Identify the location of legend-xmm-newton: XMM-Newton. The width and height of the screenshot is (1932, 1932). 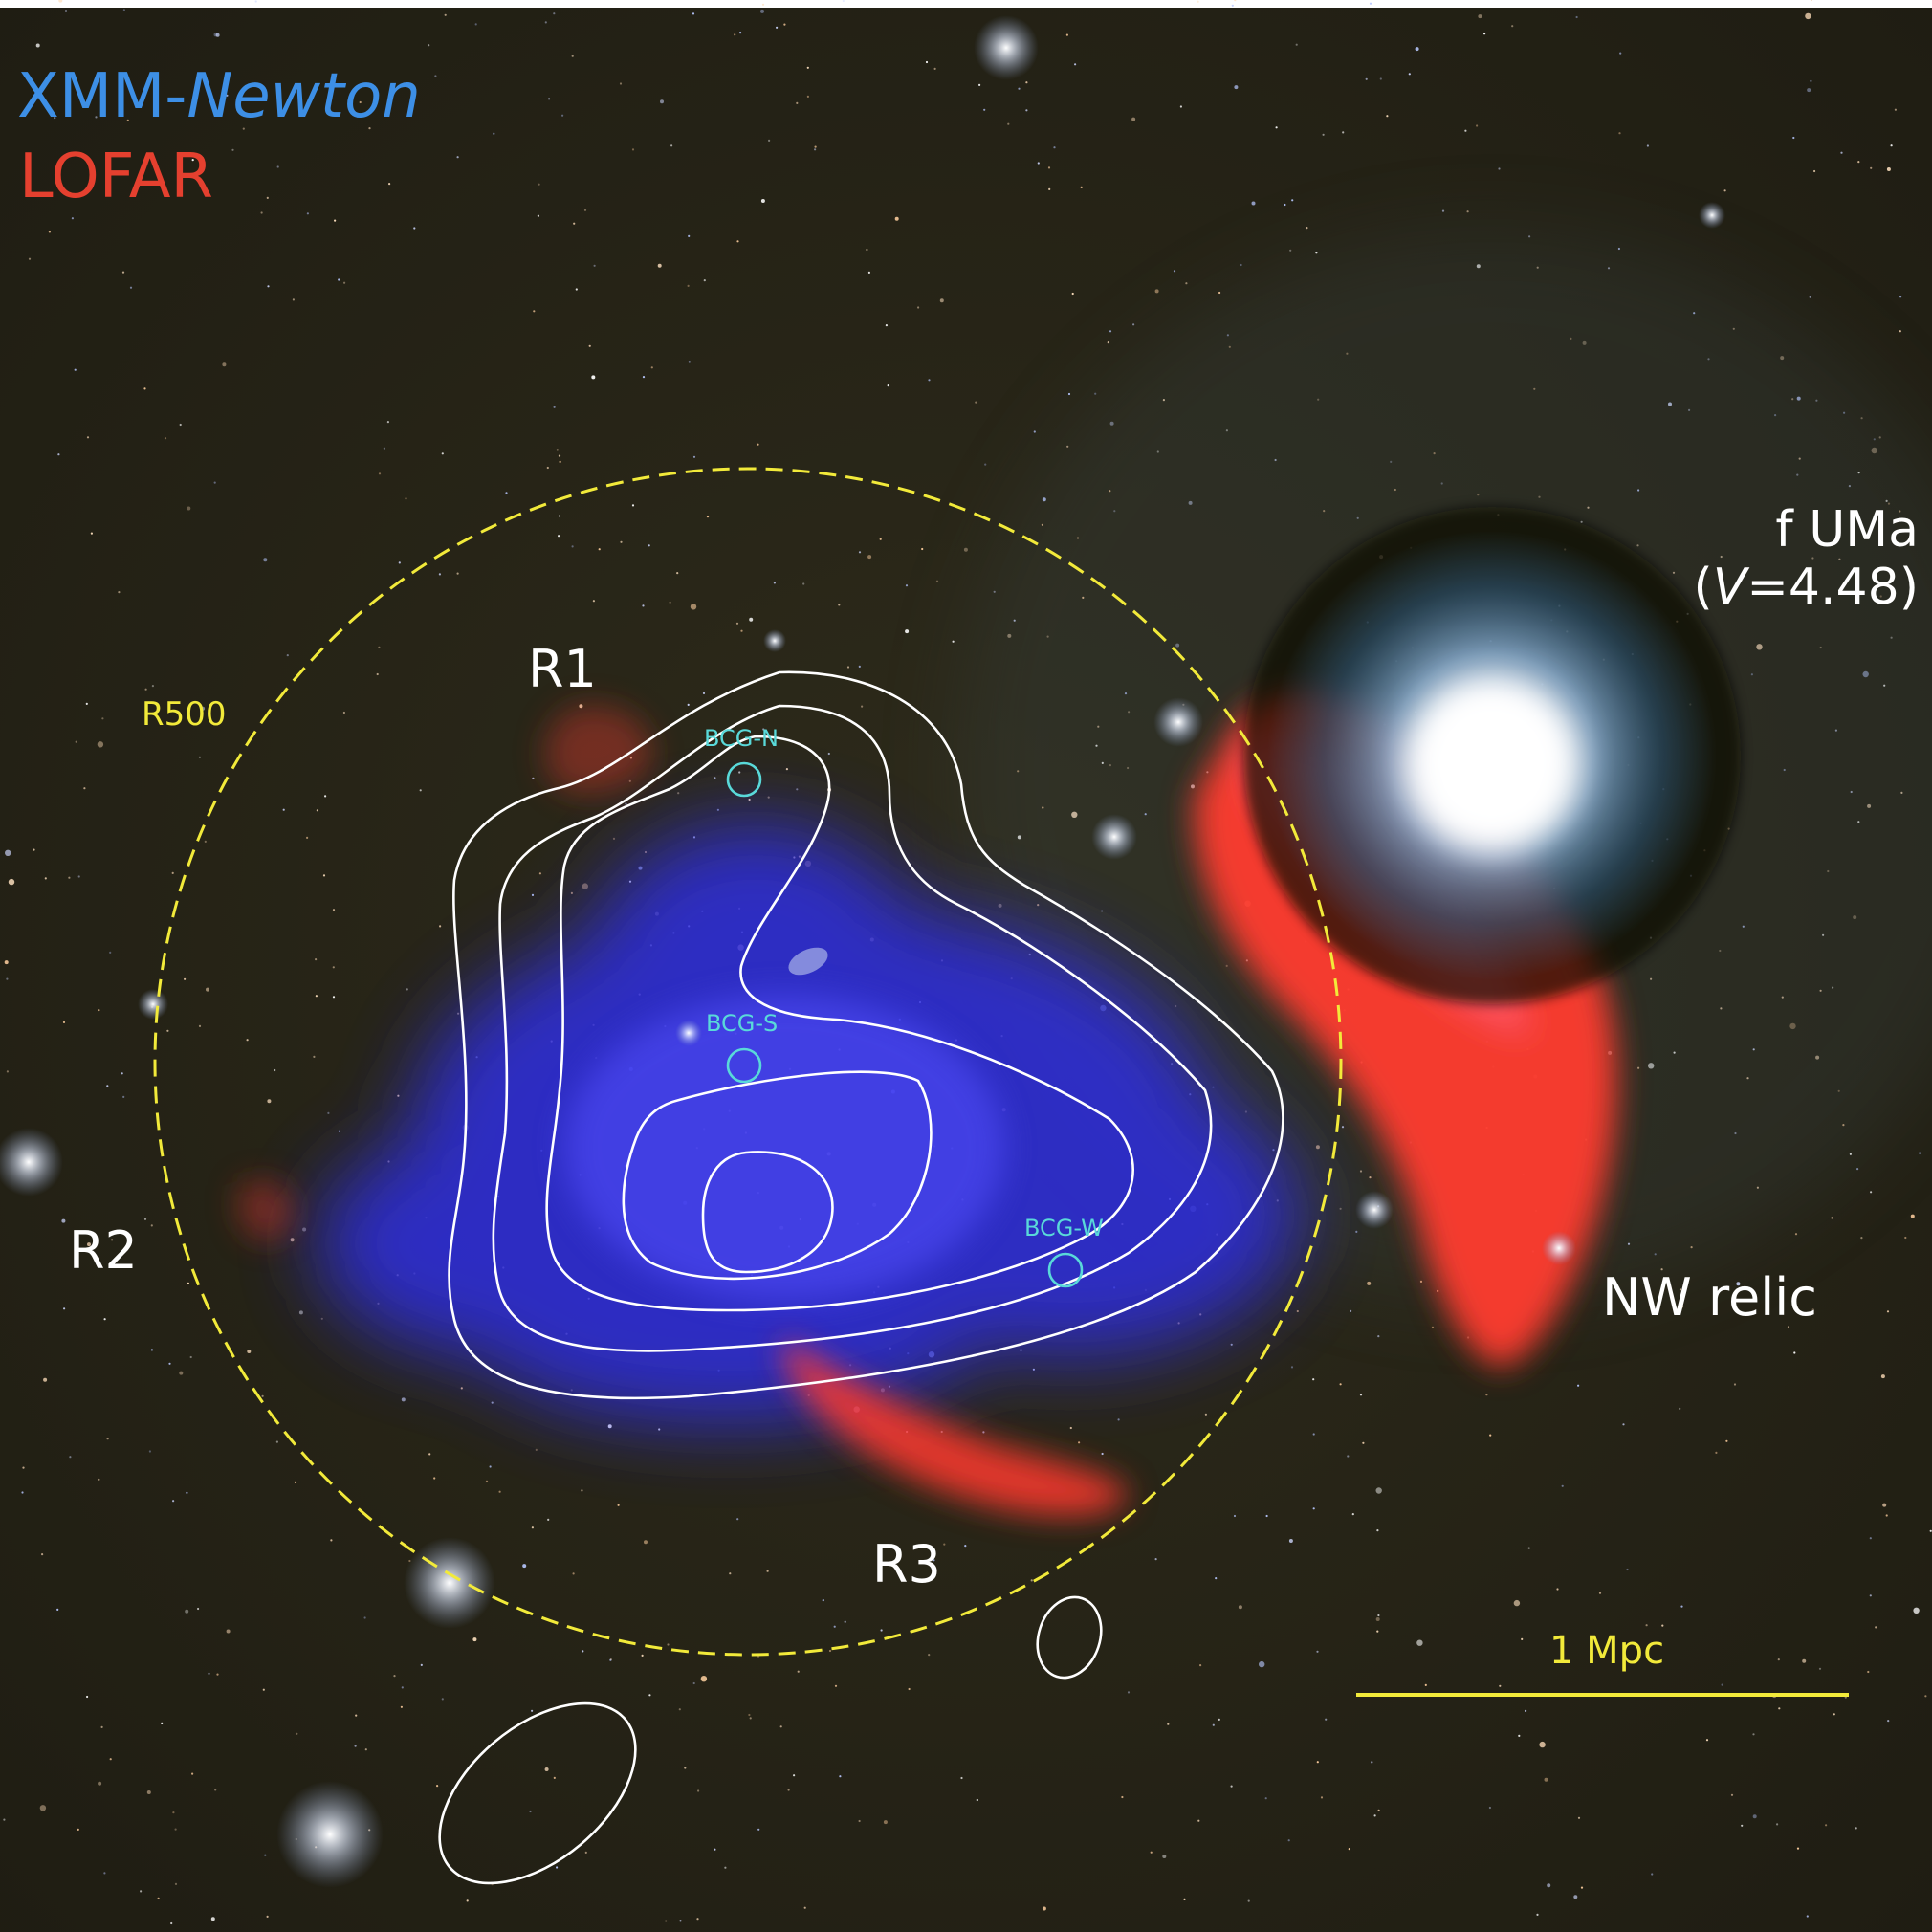
(219, 96).